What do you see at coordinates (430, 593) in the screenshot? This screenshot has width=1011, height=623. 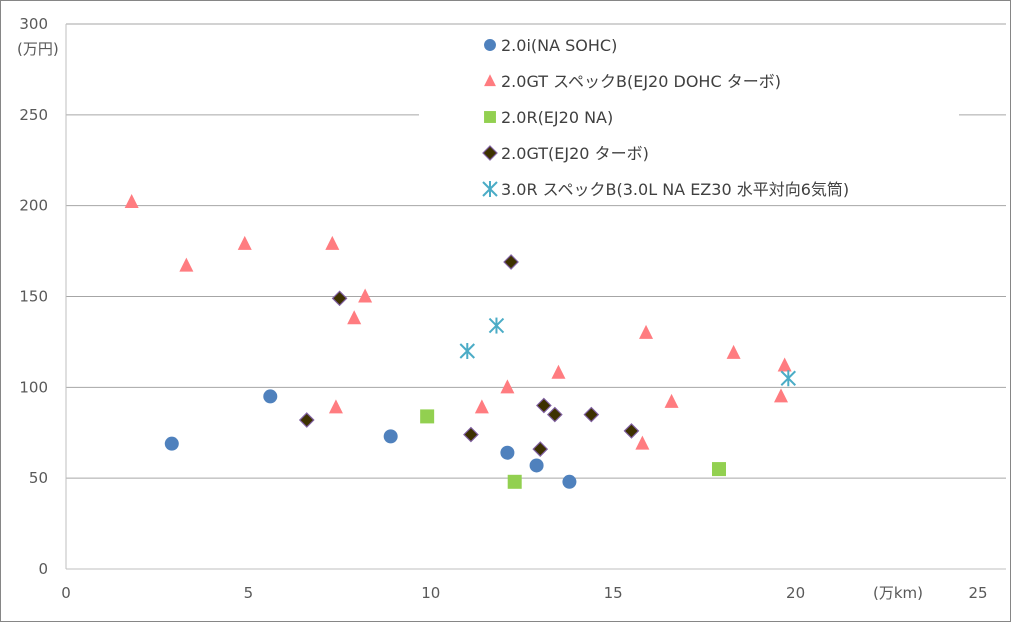 I see `x-tick-label: 10` at bounding box center [430, 593].